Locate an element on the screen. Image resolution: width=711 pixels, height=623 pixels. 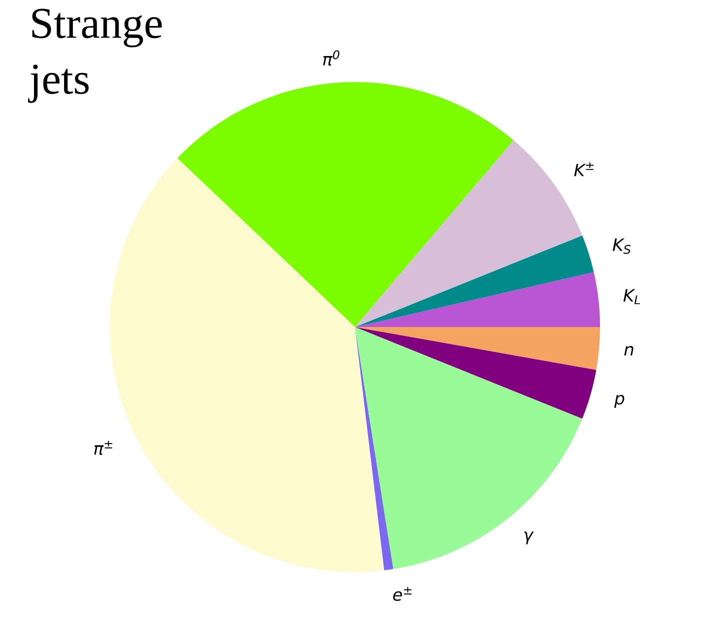
slice-label: e$^{±}$ is located at coordinates (402, 594).